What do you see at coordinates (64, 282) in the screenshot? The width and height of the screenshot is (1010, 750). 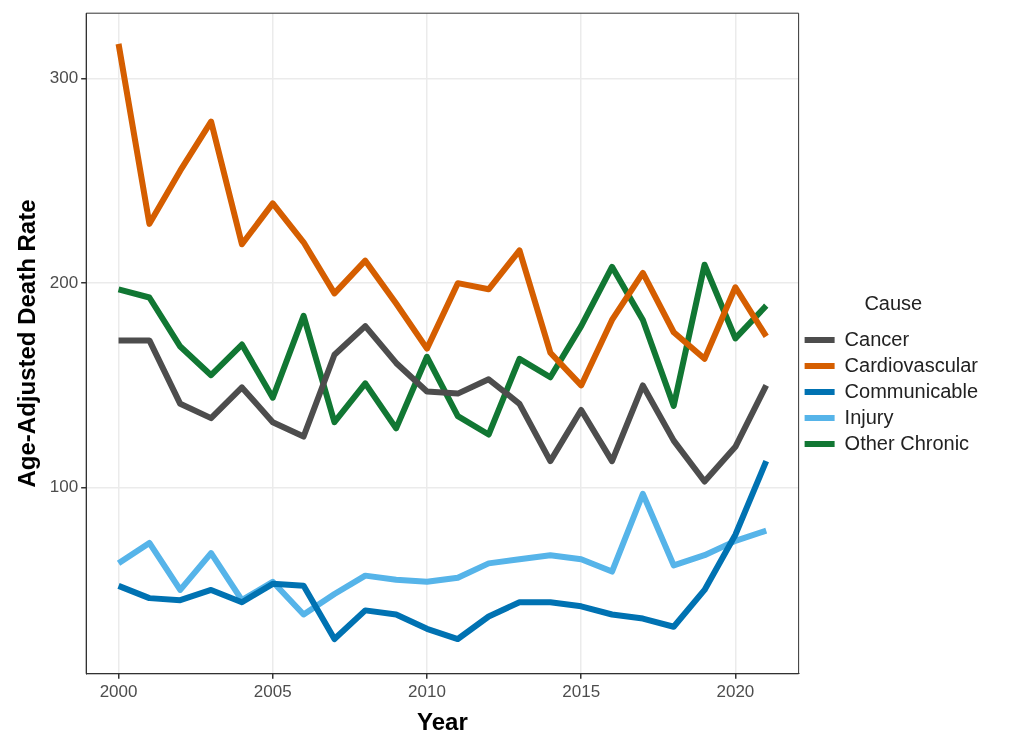 I see `y-tick-label: 200` at bounding box center [64, 282].